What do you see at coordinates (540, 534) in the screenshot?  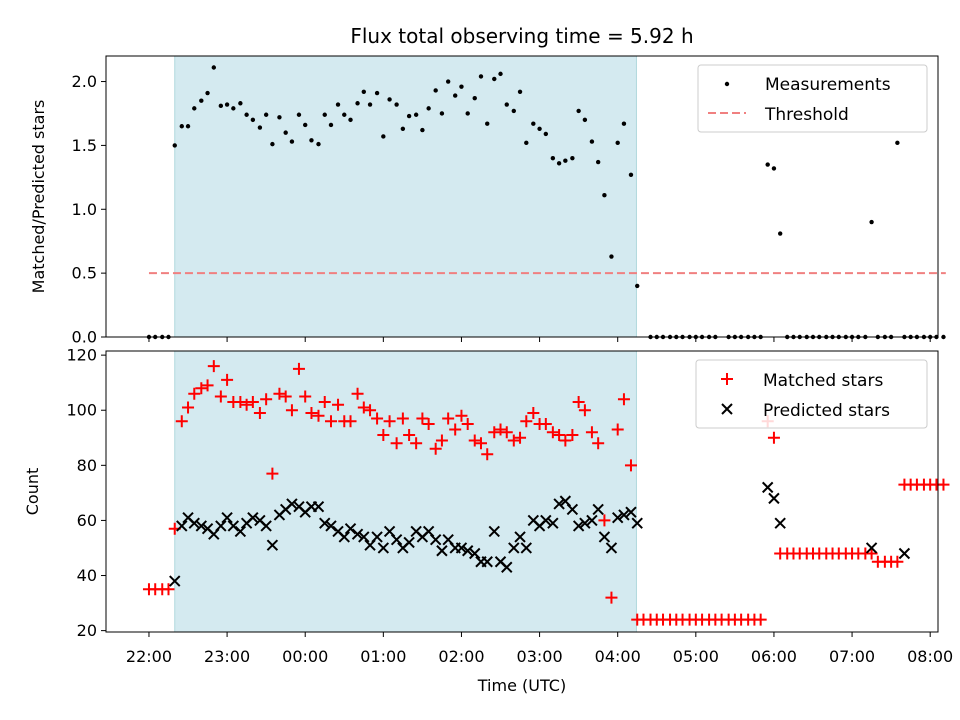 I see `predicted-stars-points` at bounding box center [540, 534].